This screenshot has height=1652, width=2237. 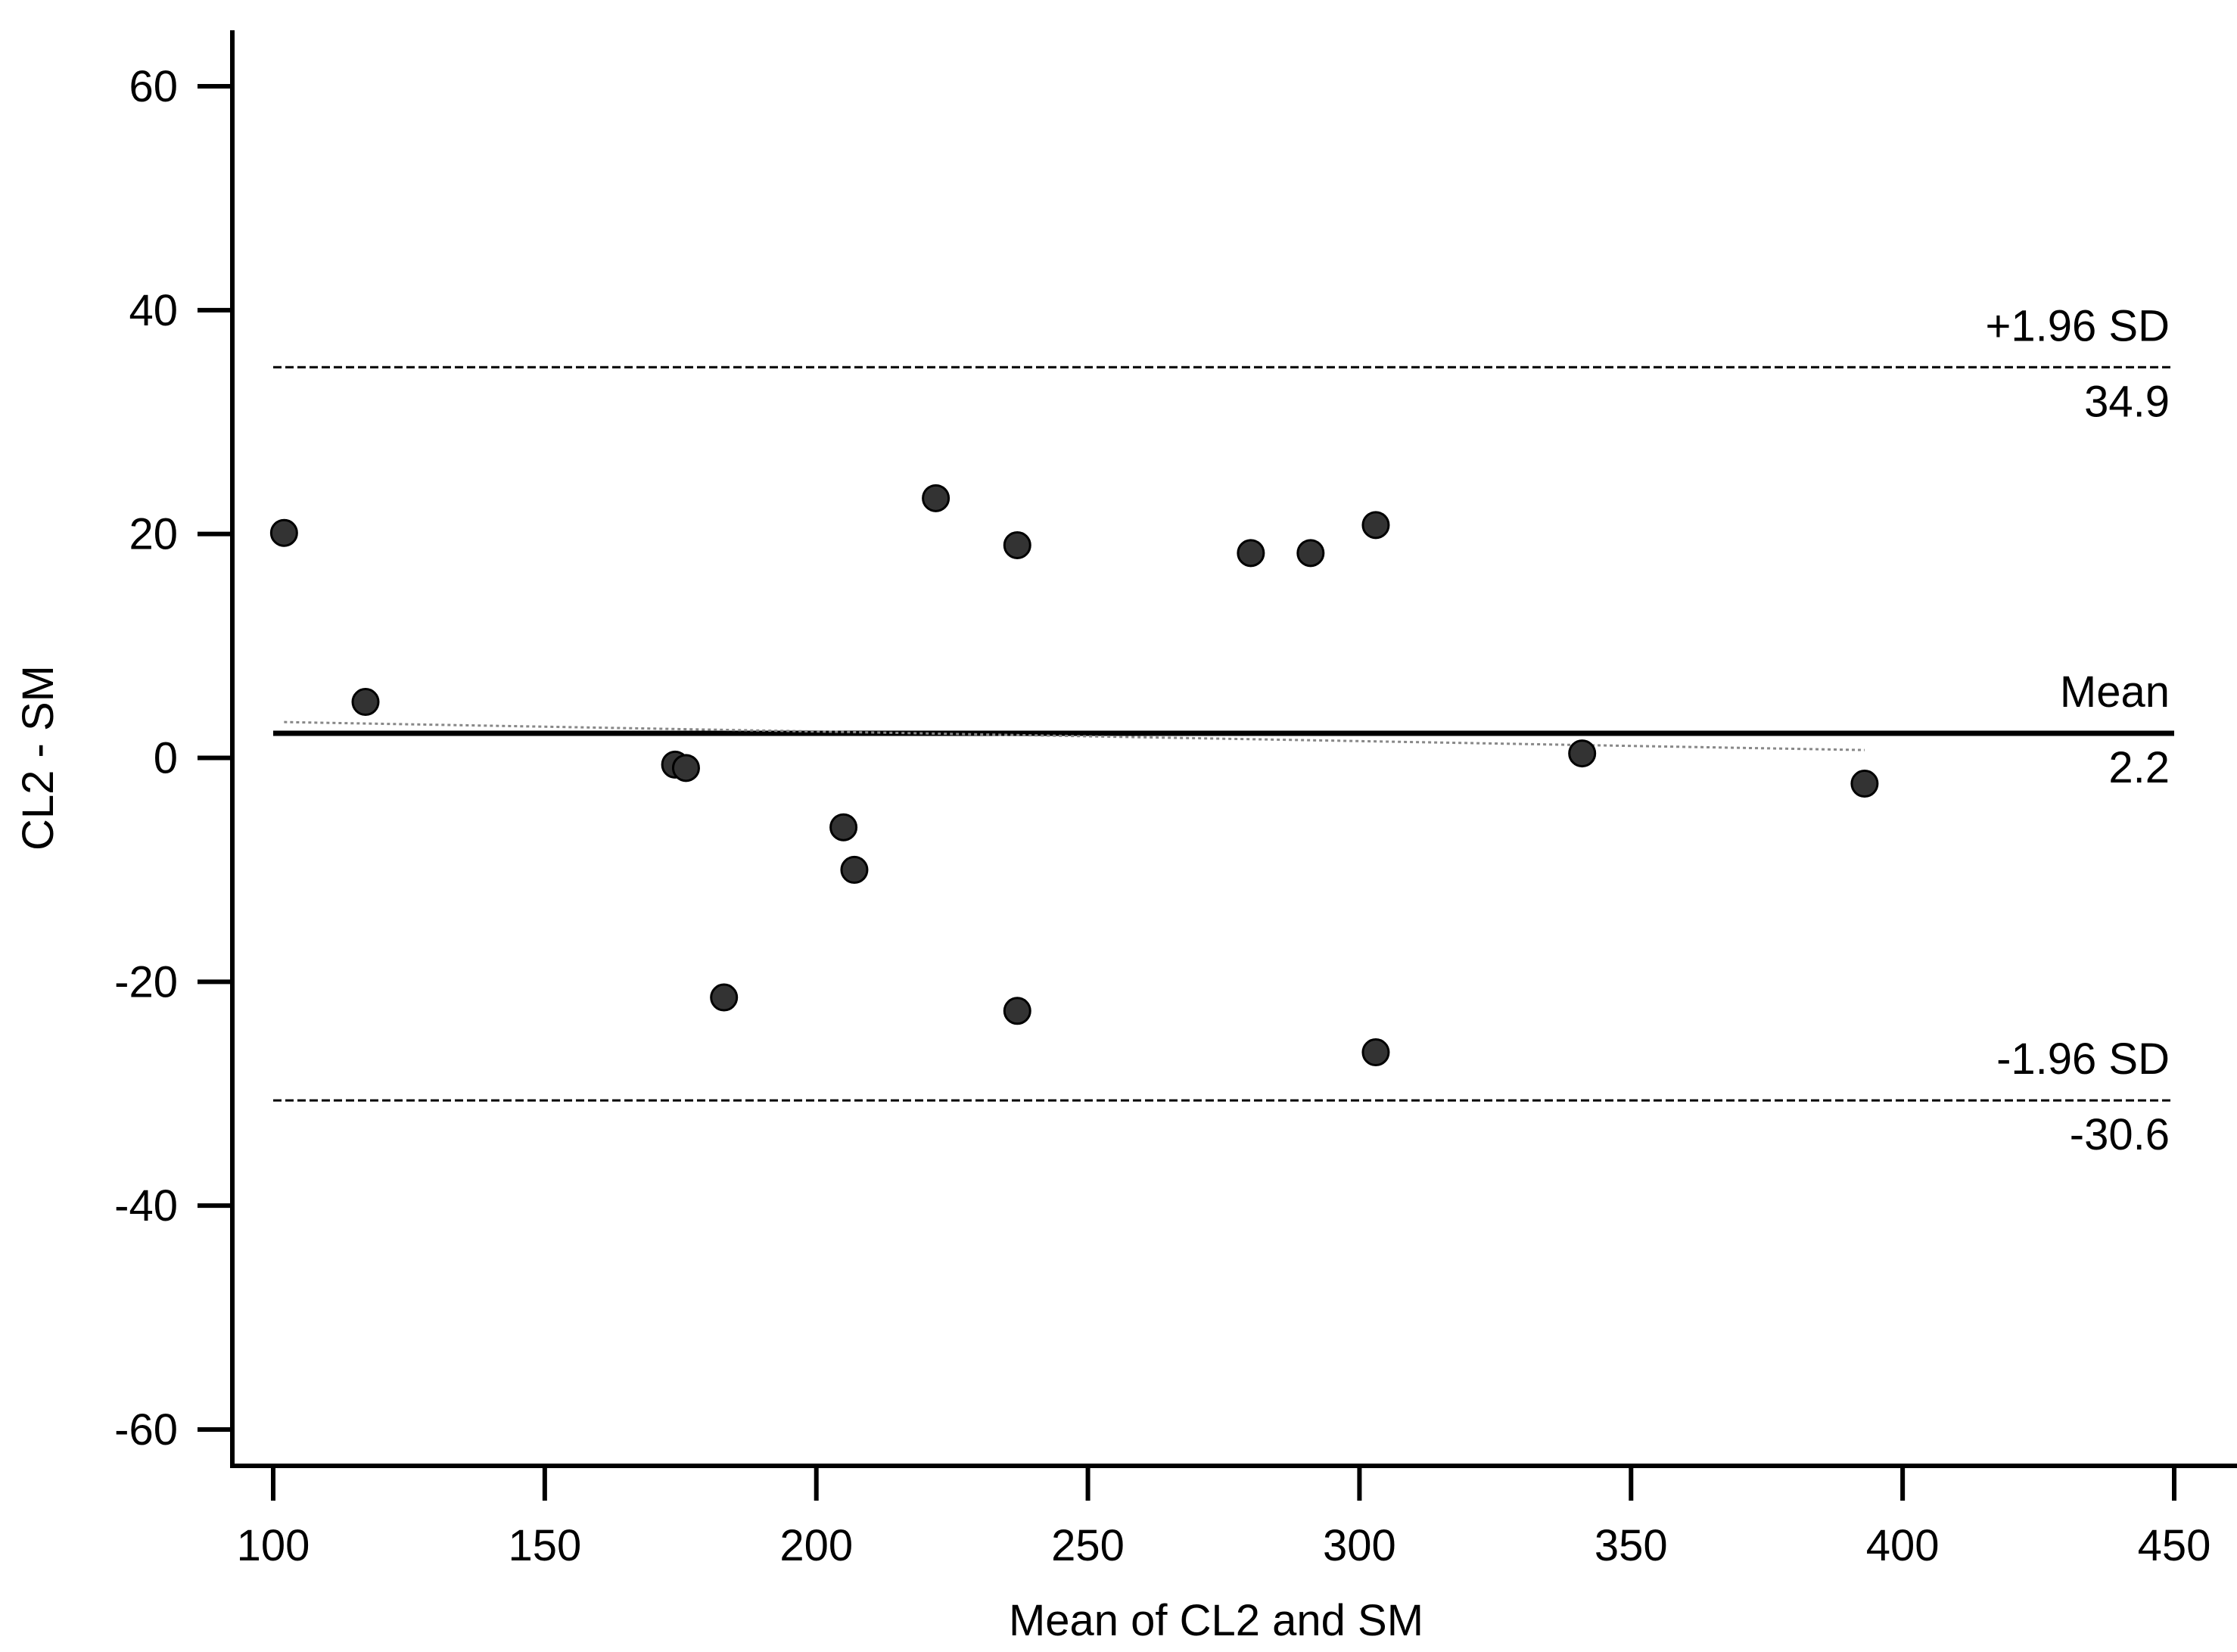 I want to click on x-tick-label: 350, so click(x=1632, y=1545).